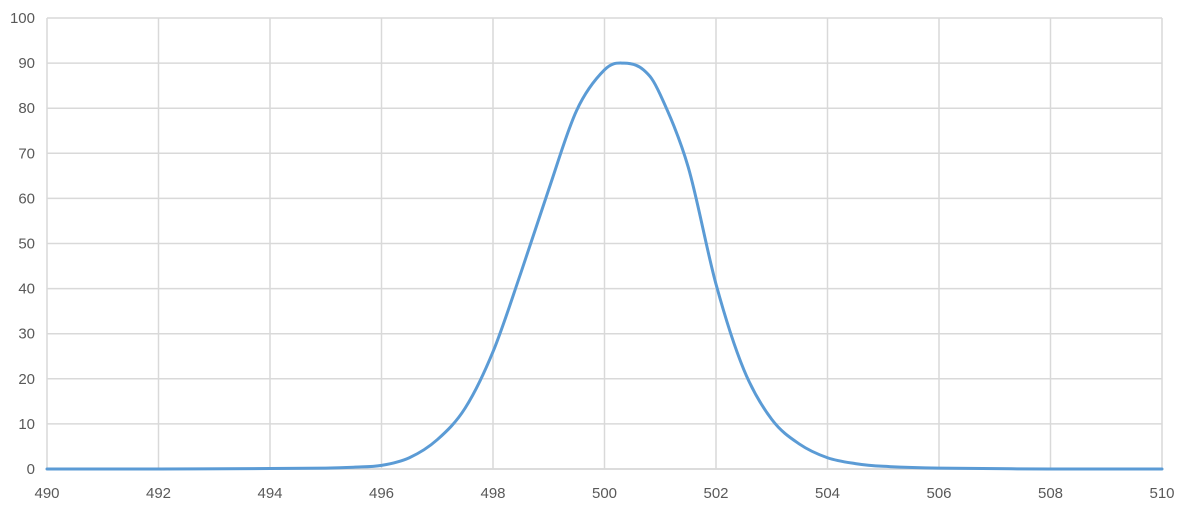 This screenshot has width=1185, height=505. I want to click on x-tick-label: 500, so click(604, 493).